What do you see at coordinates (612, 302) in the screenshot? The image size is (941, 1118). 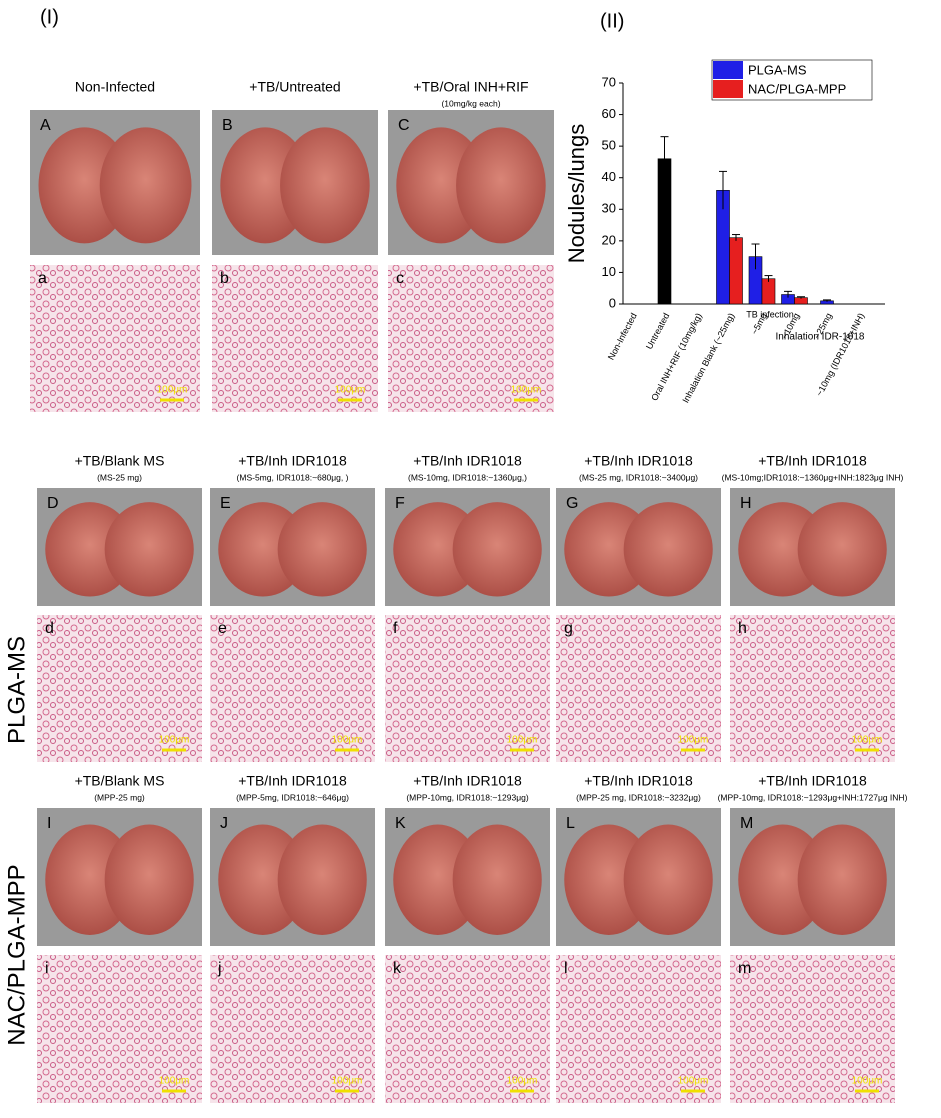 I see `y-tick-label: 0` at bounding box center [612, 302].